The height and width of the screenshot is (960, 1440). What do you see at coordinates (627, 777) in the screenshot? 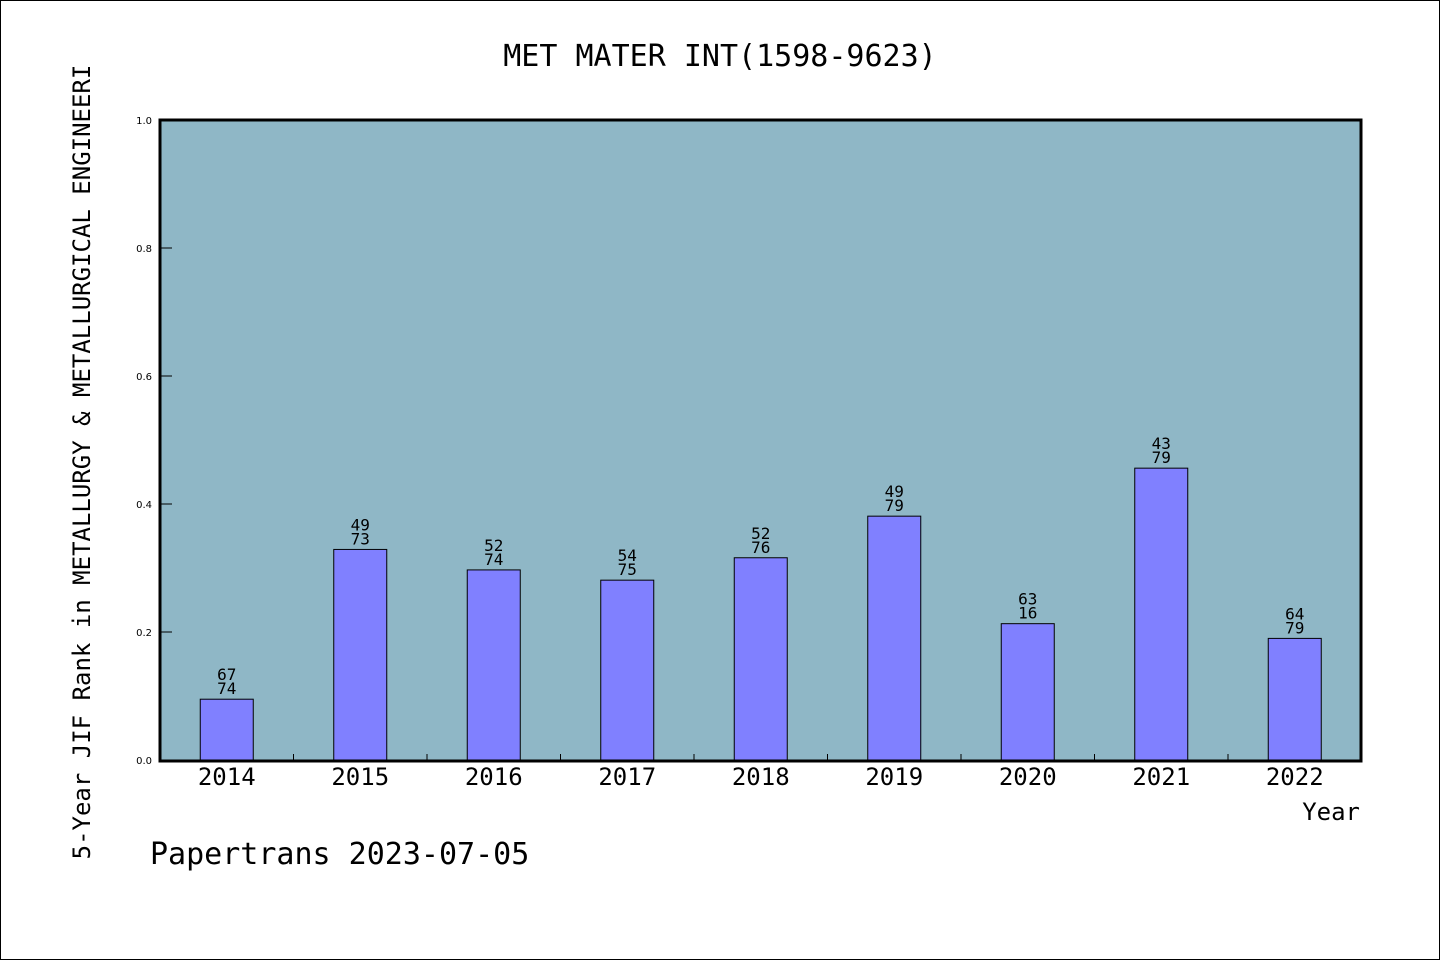
I see `x-tick-label-2017: 2017` at bounding box center [627, 777].